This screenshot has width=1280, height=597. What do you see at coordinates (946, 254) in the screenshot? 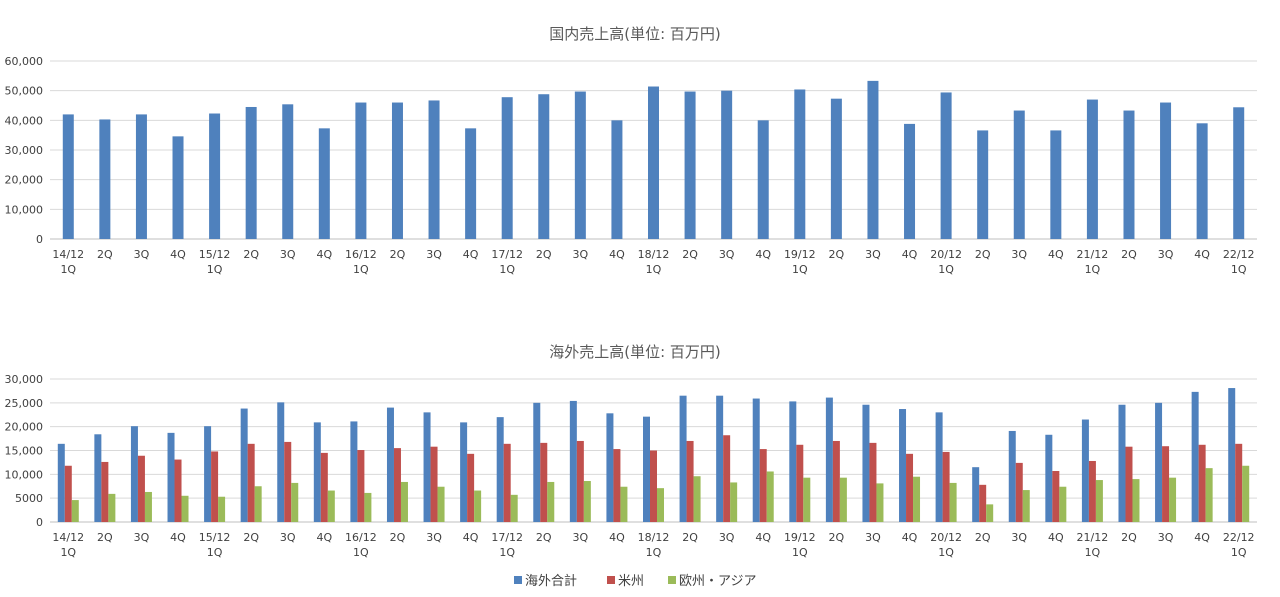
I see `x-tick-label: 20/12` at bounding box center [946, 254].